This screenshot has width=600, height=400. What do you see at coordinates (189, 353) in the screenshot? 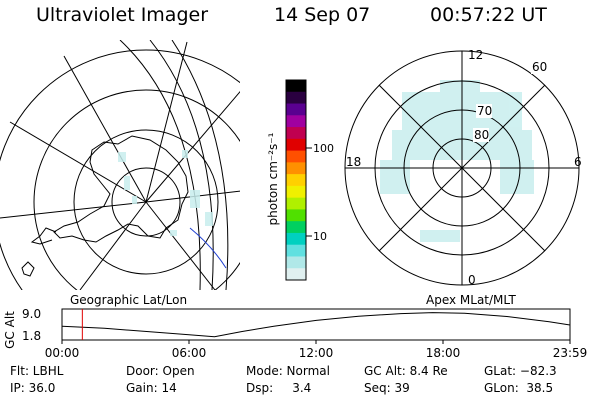
I see `alt-xtick-0600: 06:00` at bounding box center [189, 353].